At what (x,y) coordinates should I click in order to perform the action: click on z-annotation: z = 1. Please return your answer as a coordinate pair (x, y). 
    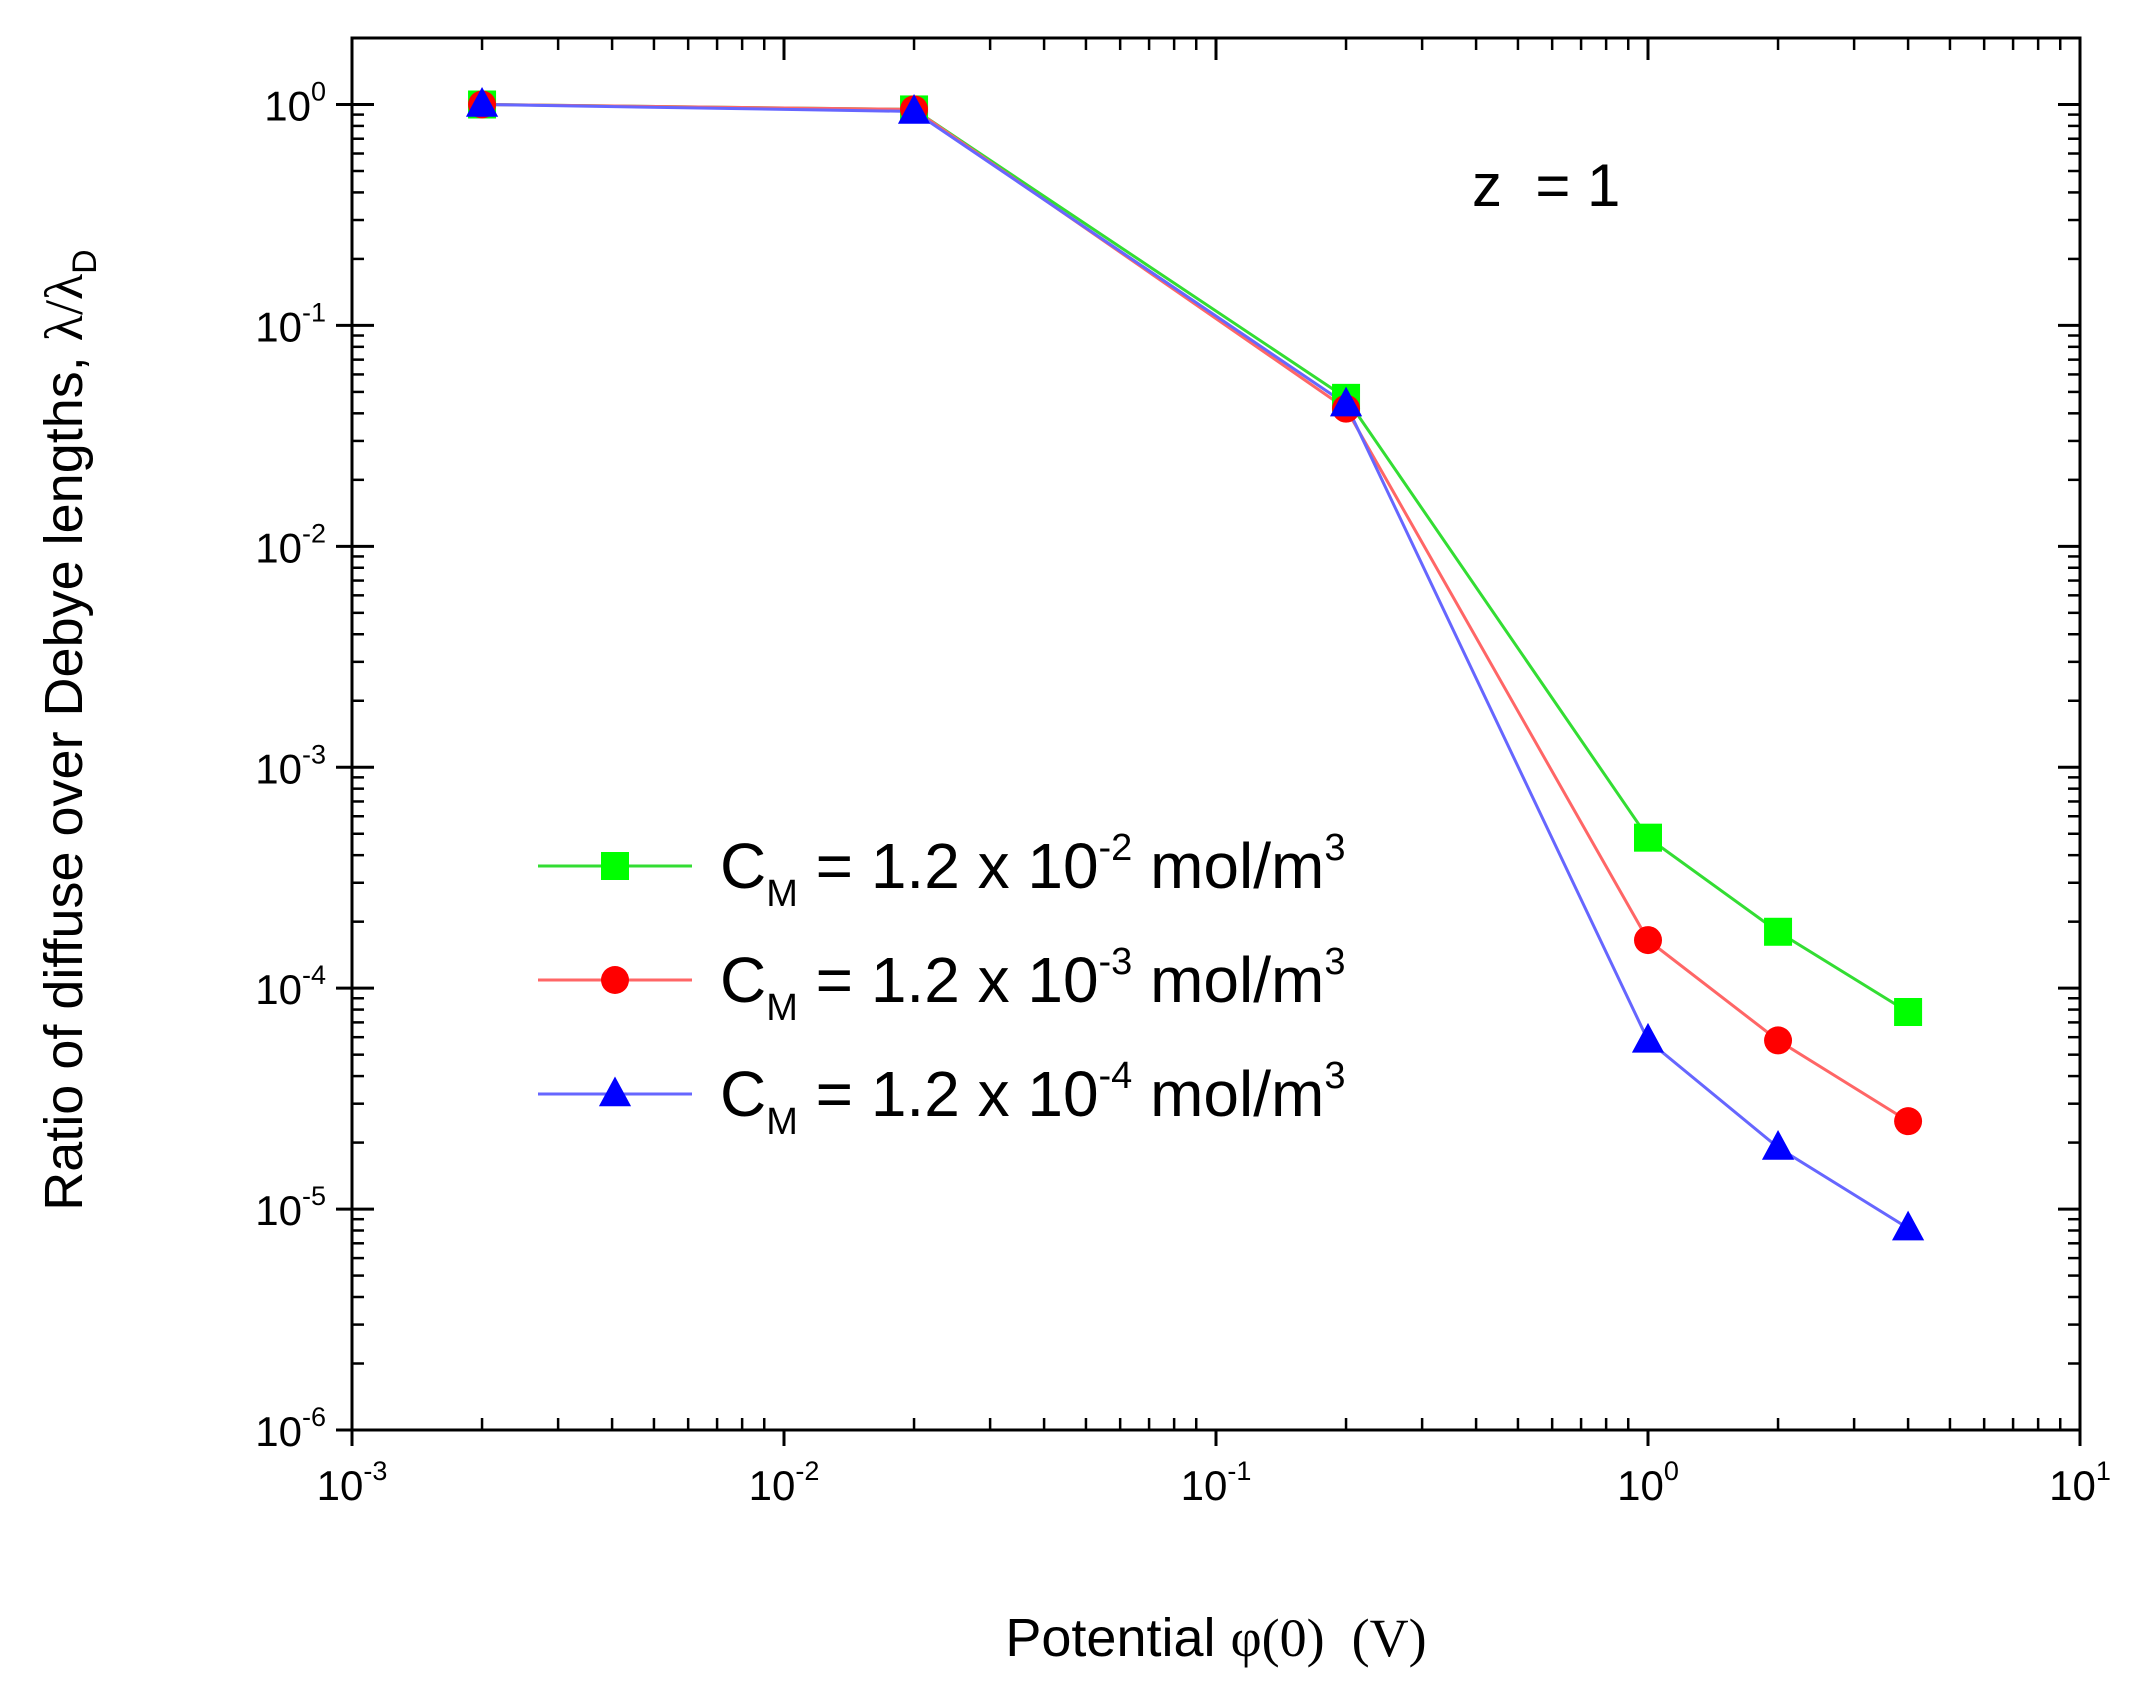
    Looking at the image, I should click on (1546, 185).